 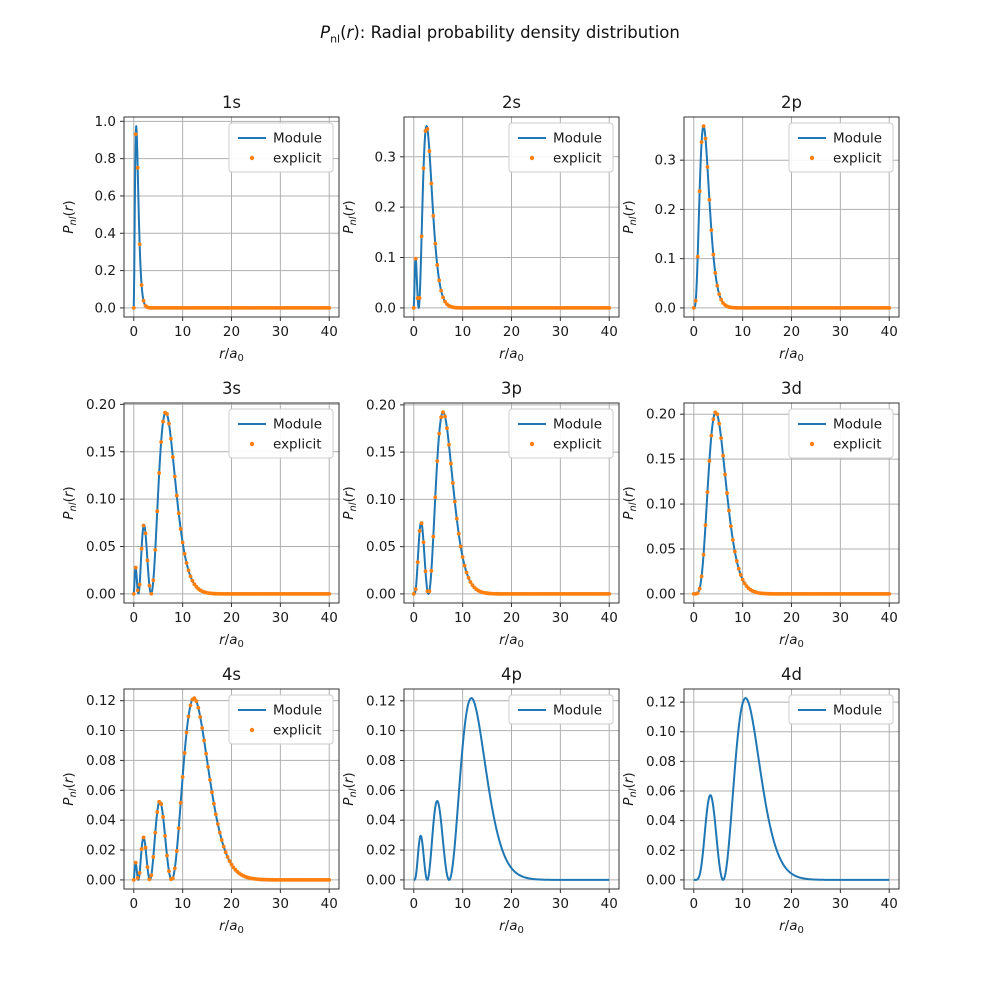 I want to click on figure-title-paren-open: (, so click(x=343, y=32).